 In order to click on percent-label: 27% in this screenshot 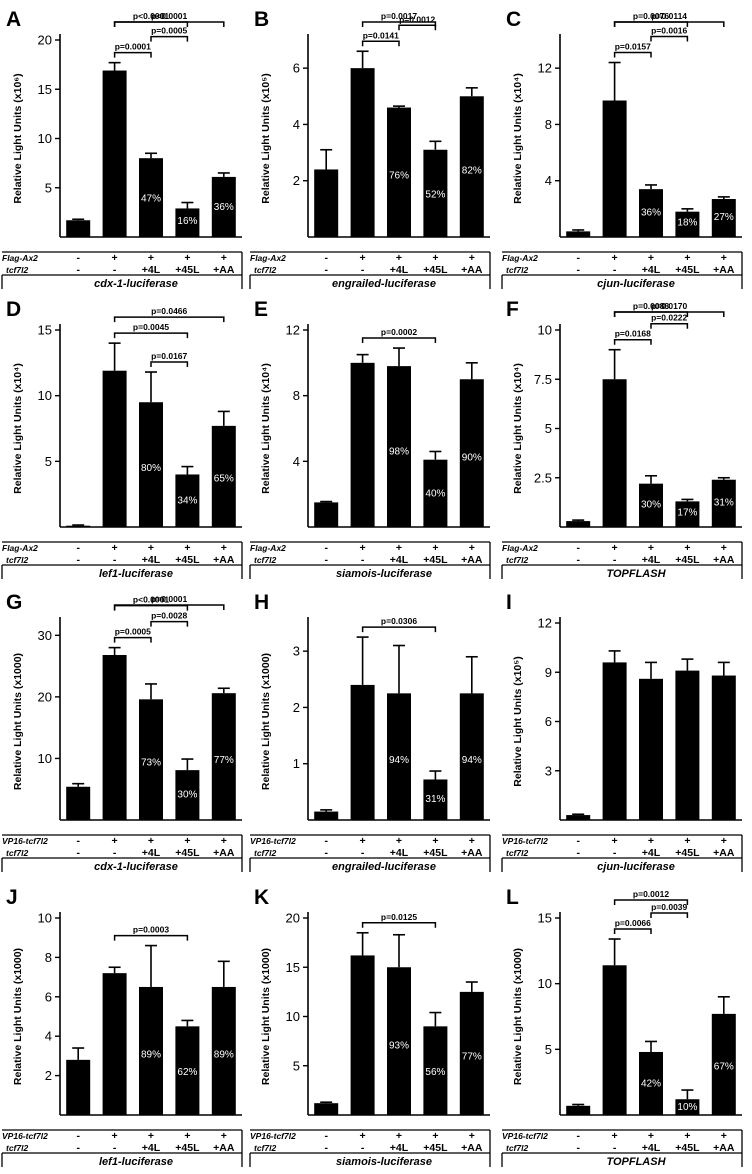, I will do `click(724, 217)`.